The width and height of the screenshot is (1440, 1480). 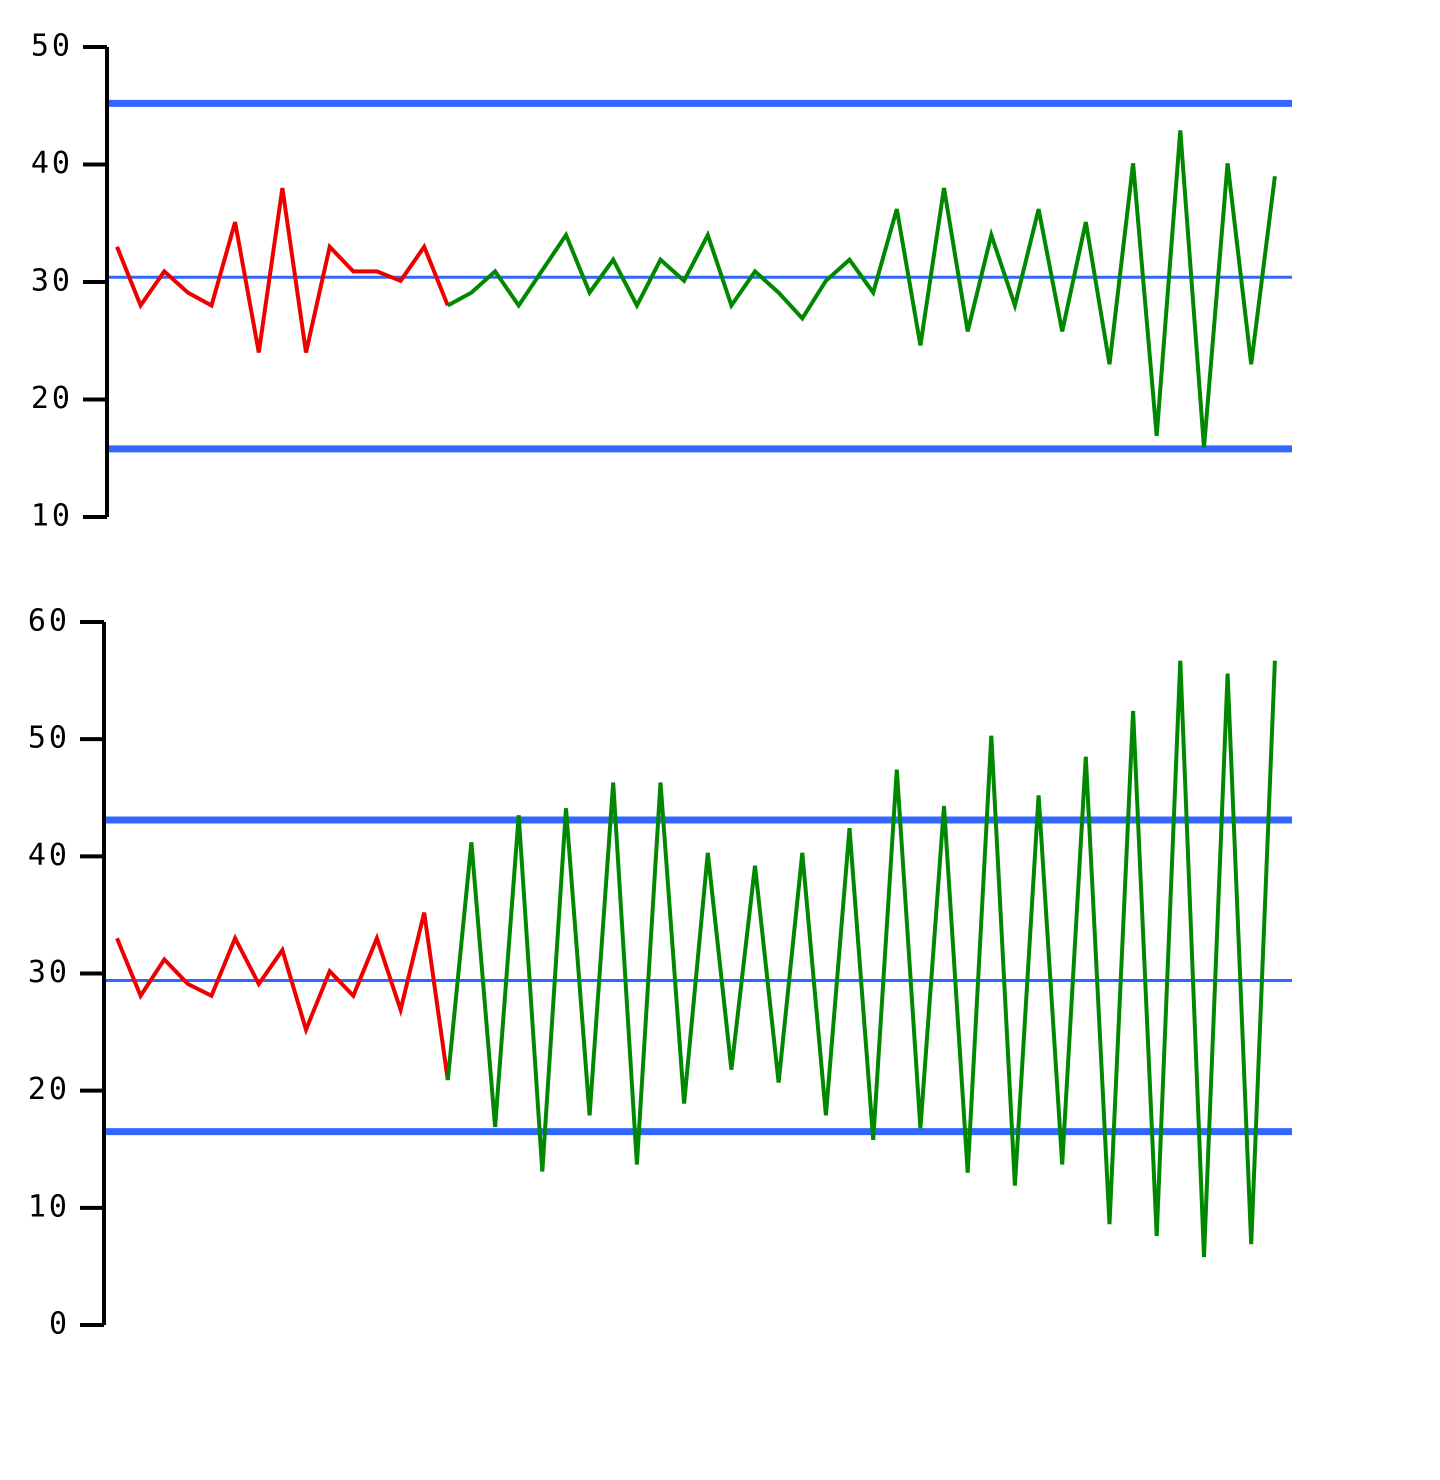 What do you see at coordinates (59, 1324) in the screenshot?
I see `y-tick-label: 0` at bounding box center [59, 1324].